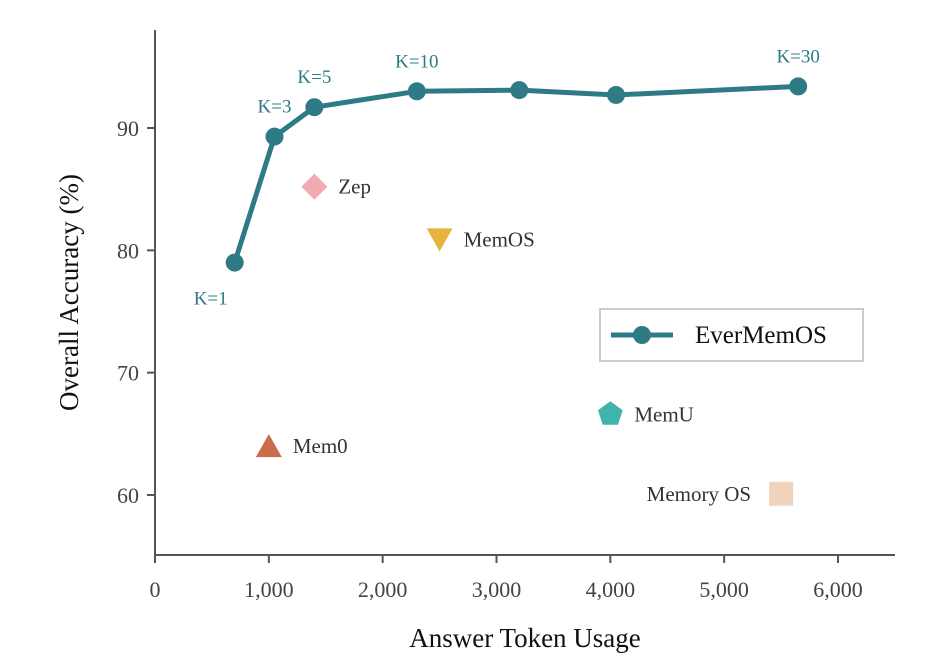 The image size is (938, 667). I want to click on legend-label: EverMemOS, so click(761, 335).